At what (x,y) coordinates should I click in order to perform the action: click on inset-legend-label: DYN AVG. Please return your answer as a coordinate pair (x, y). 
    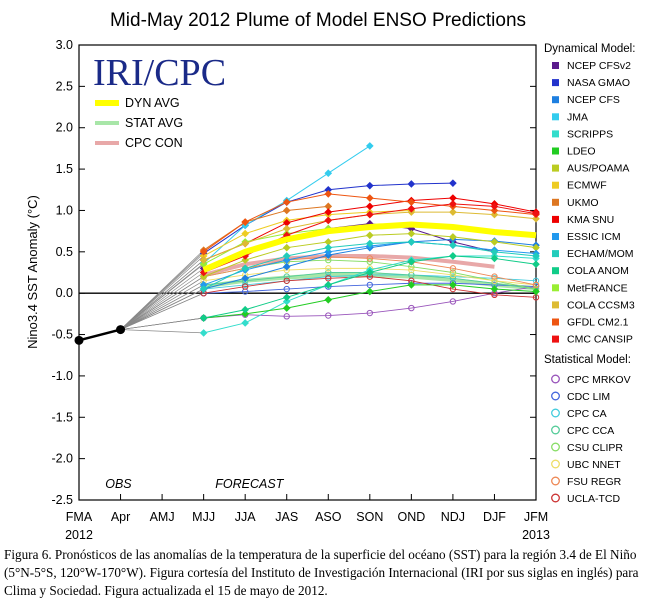
    Looking at the image, I should click on (152, 103).